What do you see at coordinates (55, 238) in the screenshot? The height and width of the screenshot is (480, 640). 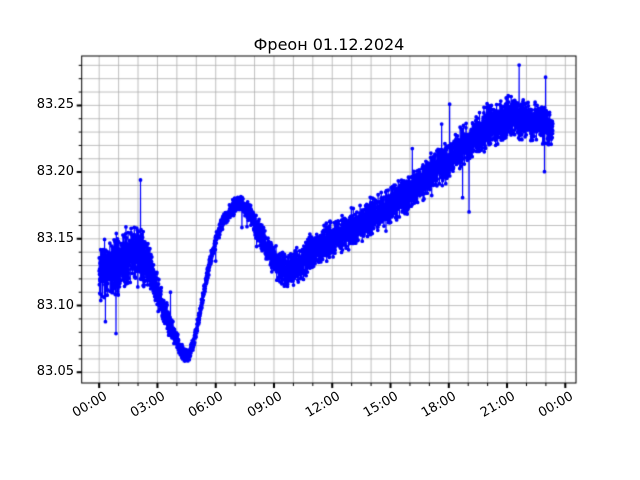 I see `y-tick-label: 83.15` at bounding box center [55, 238].